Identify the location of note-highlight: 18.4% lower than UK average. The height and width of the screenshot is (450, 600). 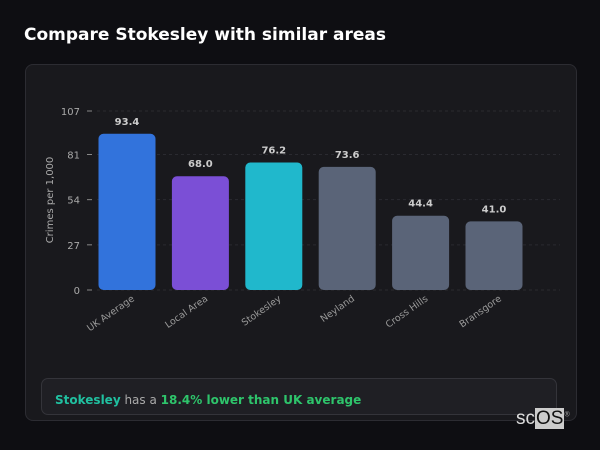
(261, 400).